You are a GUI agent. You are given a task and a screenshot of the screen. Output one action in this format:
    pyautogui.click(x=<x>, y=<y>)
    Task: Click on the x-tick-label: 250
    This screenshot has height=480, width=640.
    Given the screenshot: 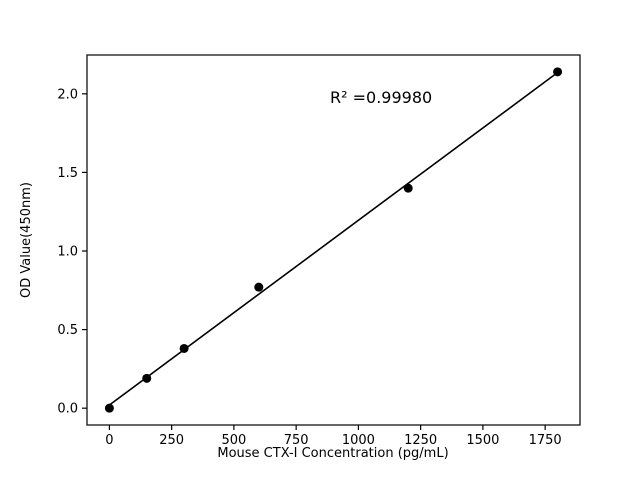 What is the action you would take?
    pyautogui.click(x=171, y=440)
    